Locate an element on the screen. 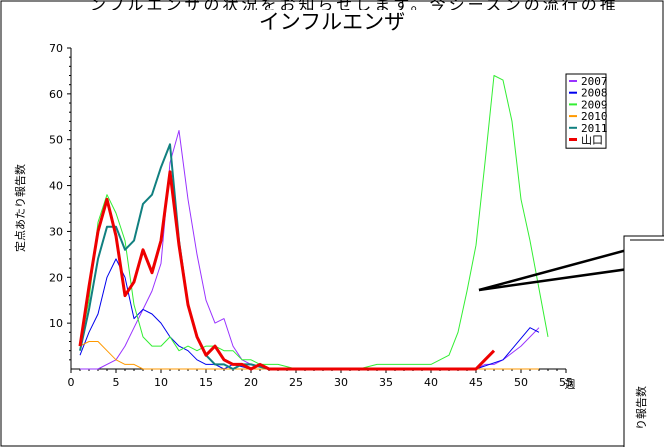  x-tick-label: 45 is located at coordinates (476, 382).